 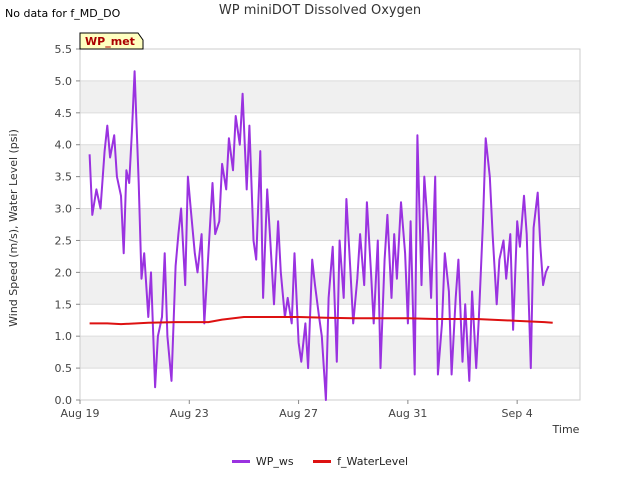 What do you see at coordinates (373, 461) in the screenshot?
I see `legend-label-water: f_WaterLevel` at bounding box center [373, 461].